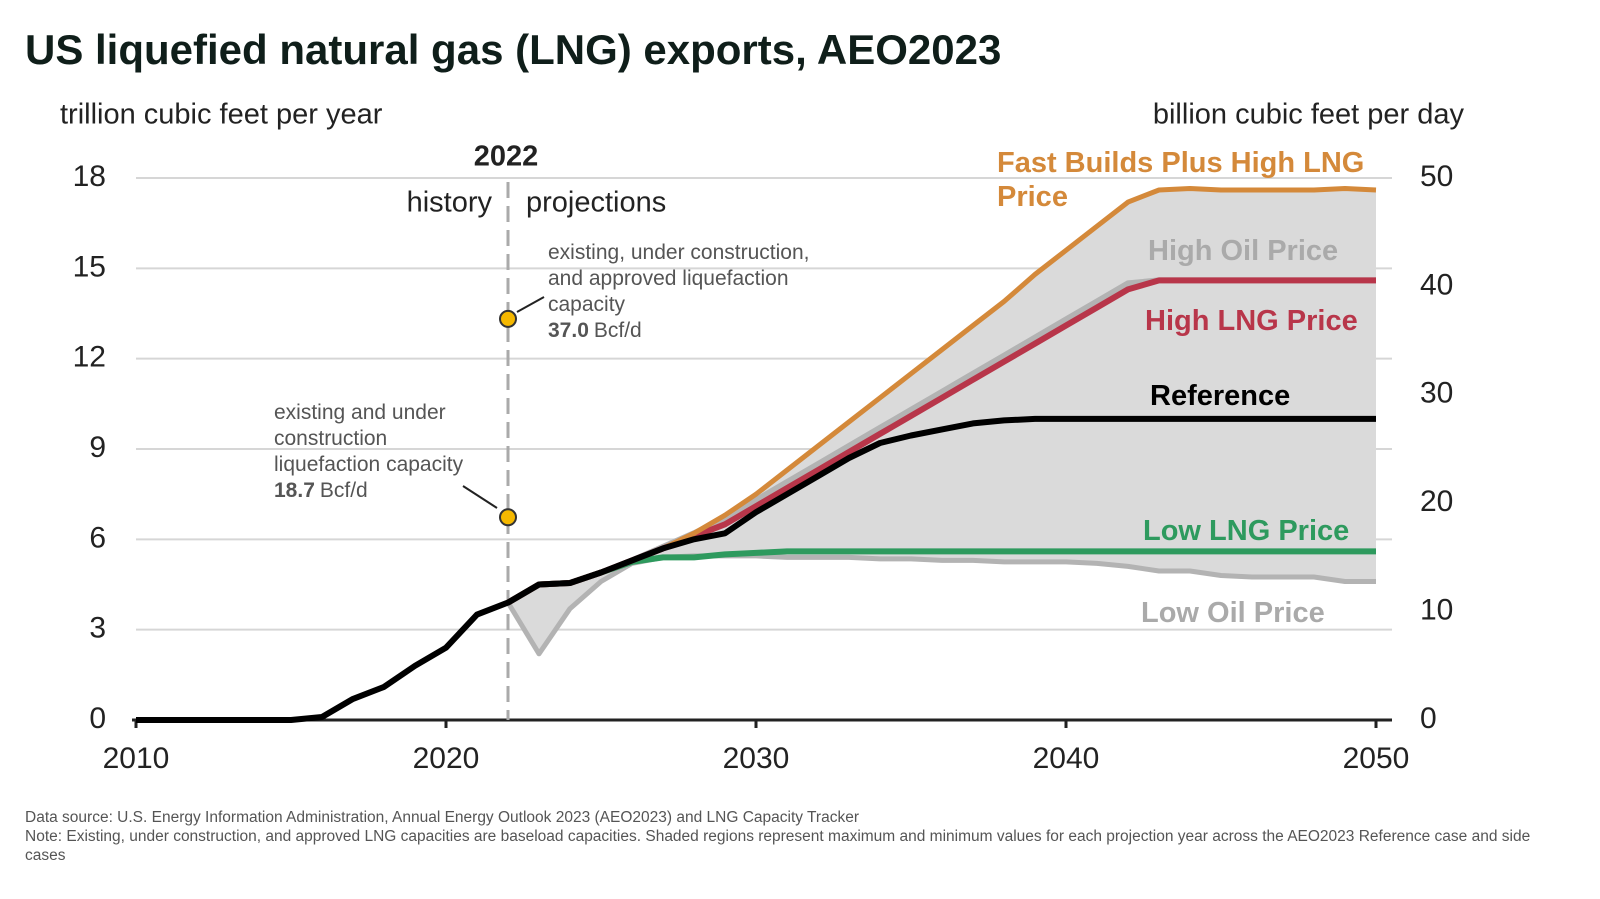 The image size is (1600, 899). What do you see at coordinates (1428, 718) in the screenshot?
I see `y2-tick-label: 0` at bounding box center [1428, 718].